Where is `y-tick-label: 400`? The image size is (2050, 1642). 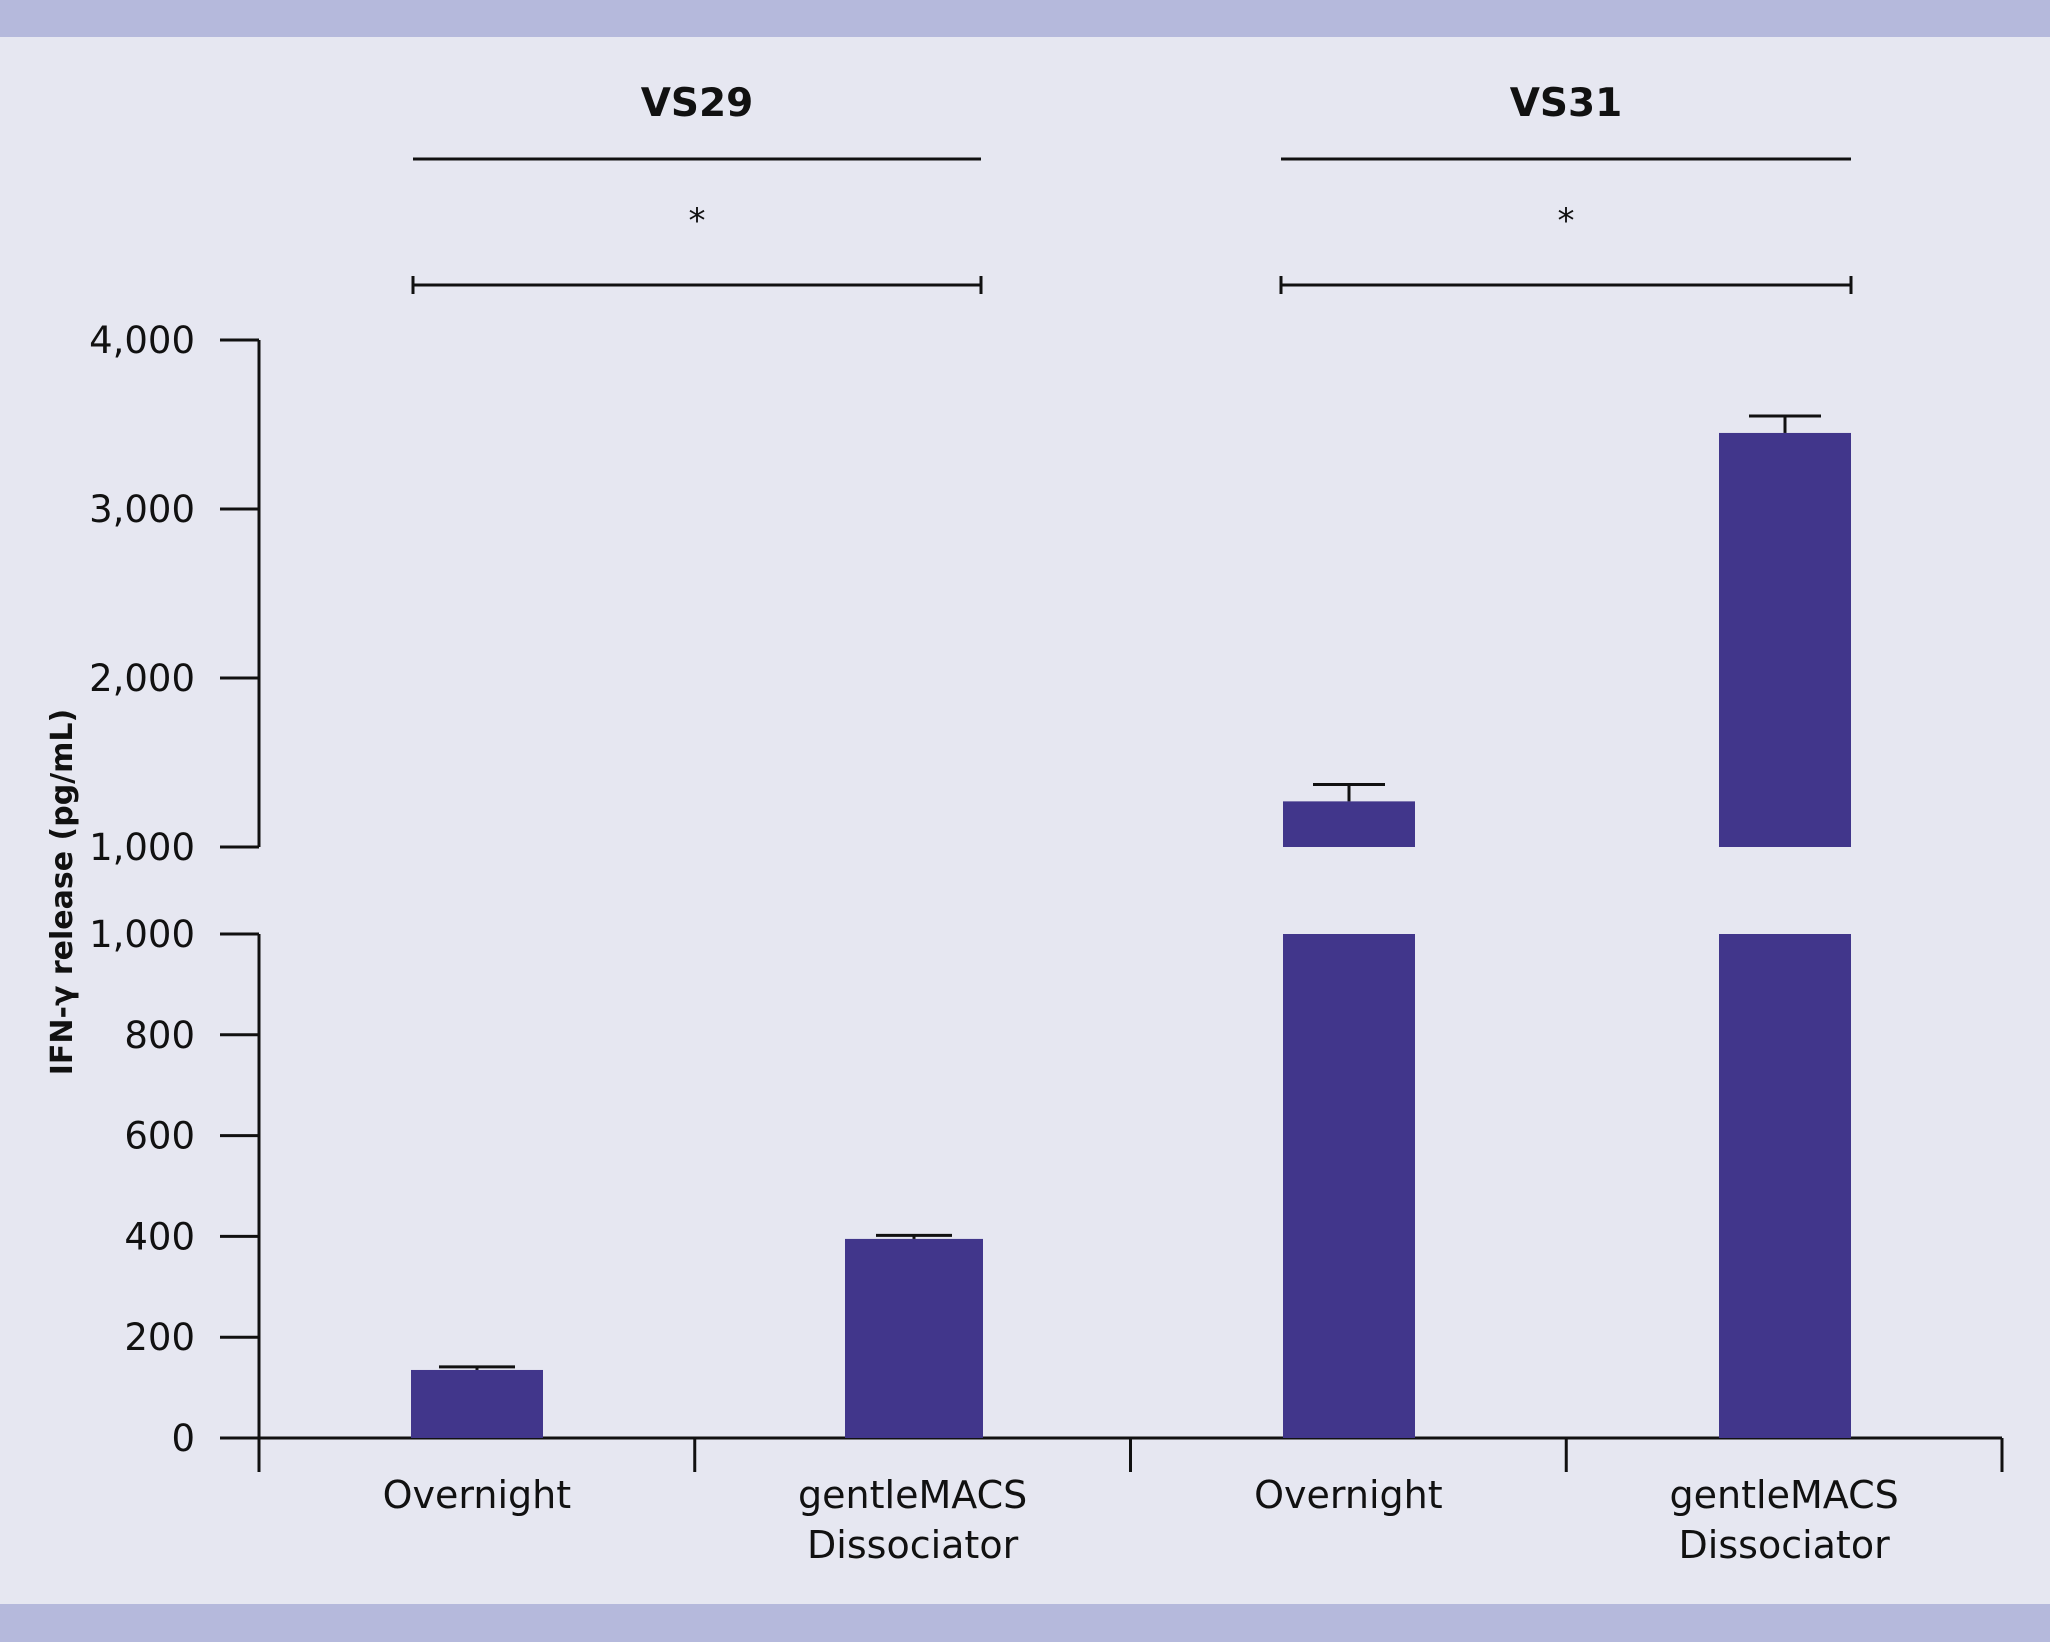
y-tick-label: 400 is located at coordinates (159, 1236).